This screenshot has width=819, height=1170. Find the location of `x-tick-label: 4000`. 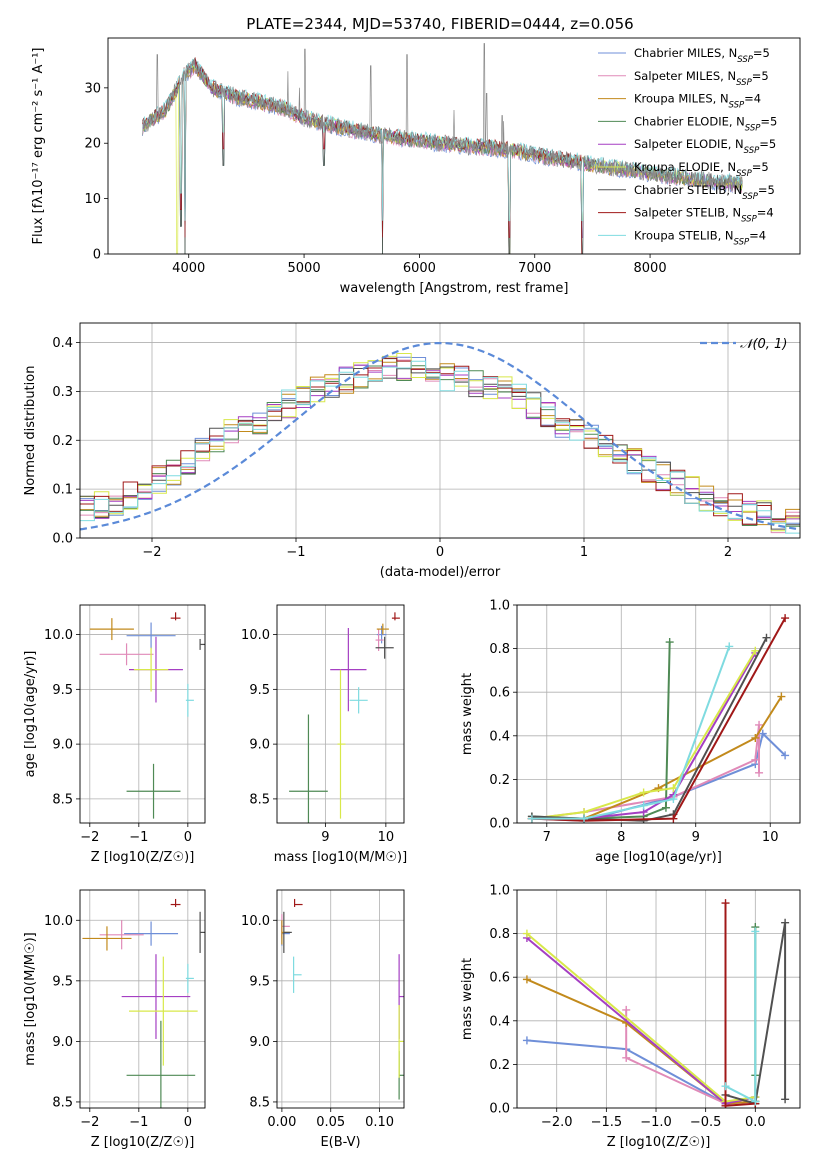

x-tick-label: 4000 is located at coordinates (188, 268).